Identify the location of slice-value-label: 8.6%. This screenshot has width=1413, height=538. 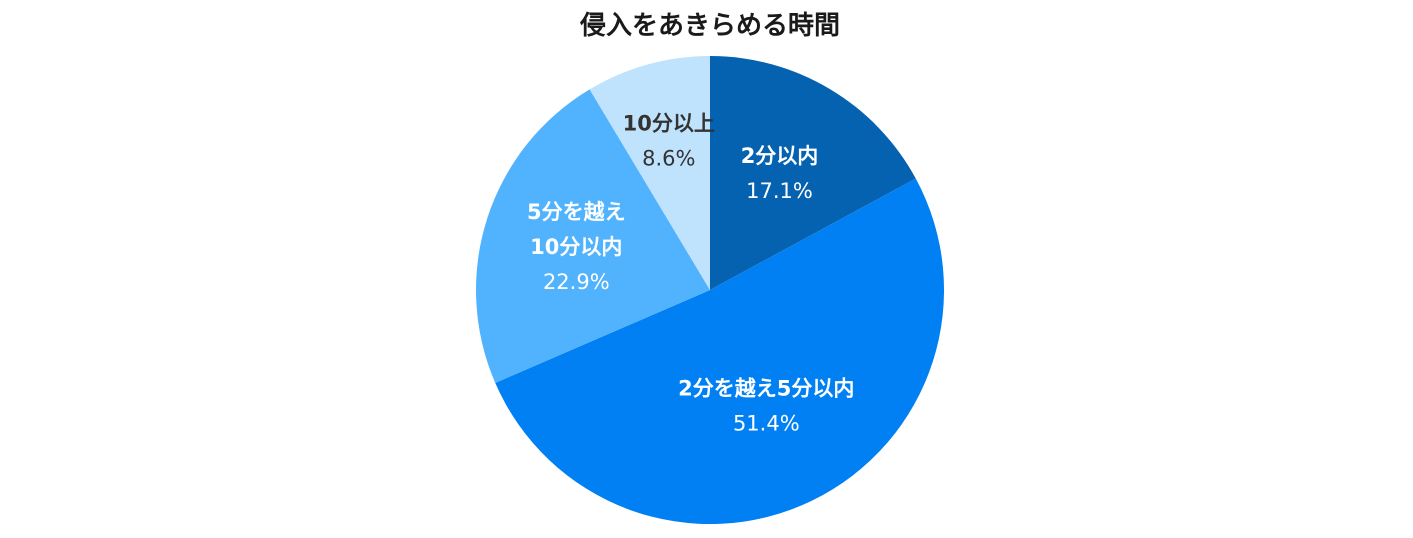
(668, 159).